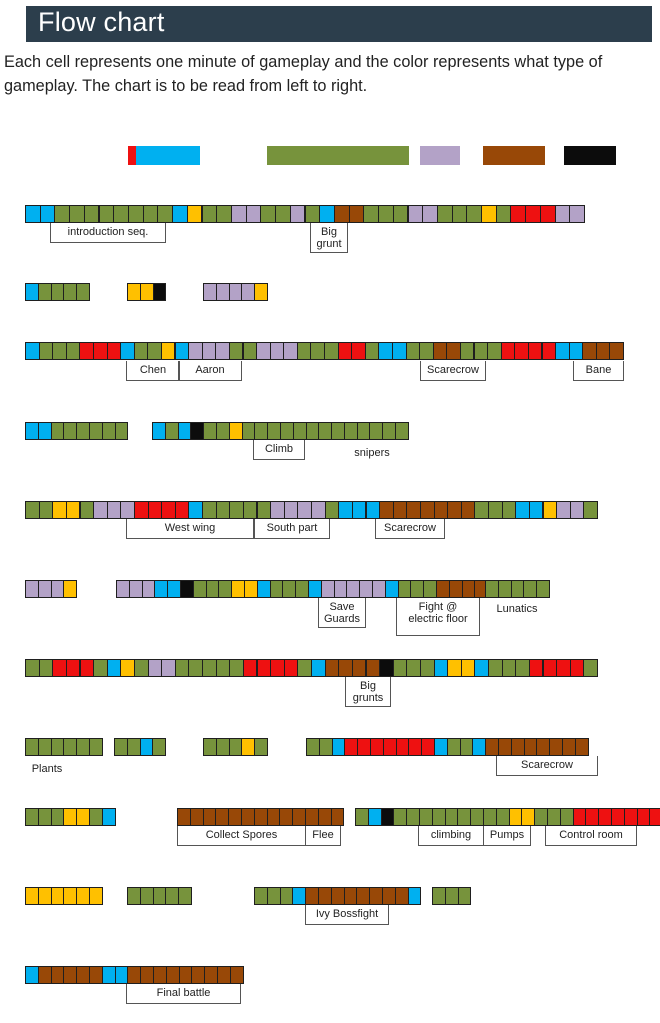 The width and height of the screenshot is (660, 1023). What do you see at coordinates (70, 896) in the screenshot?
I see `cell-cave-cont` at bounding box center [70, 896].